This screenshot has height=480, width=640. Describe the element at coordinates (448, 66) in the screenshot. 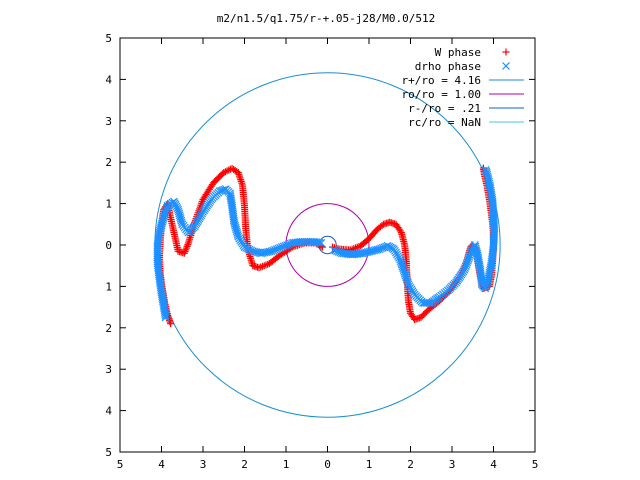

I see `legend-label: drho phase` at that location.